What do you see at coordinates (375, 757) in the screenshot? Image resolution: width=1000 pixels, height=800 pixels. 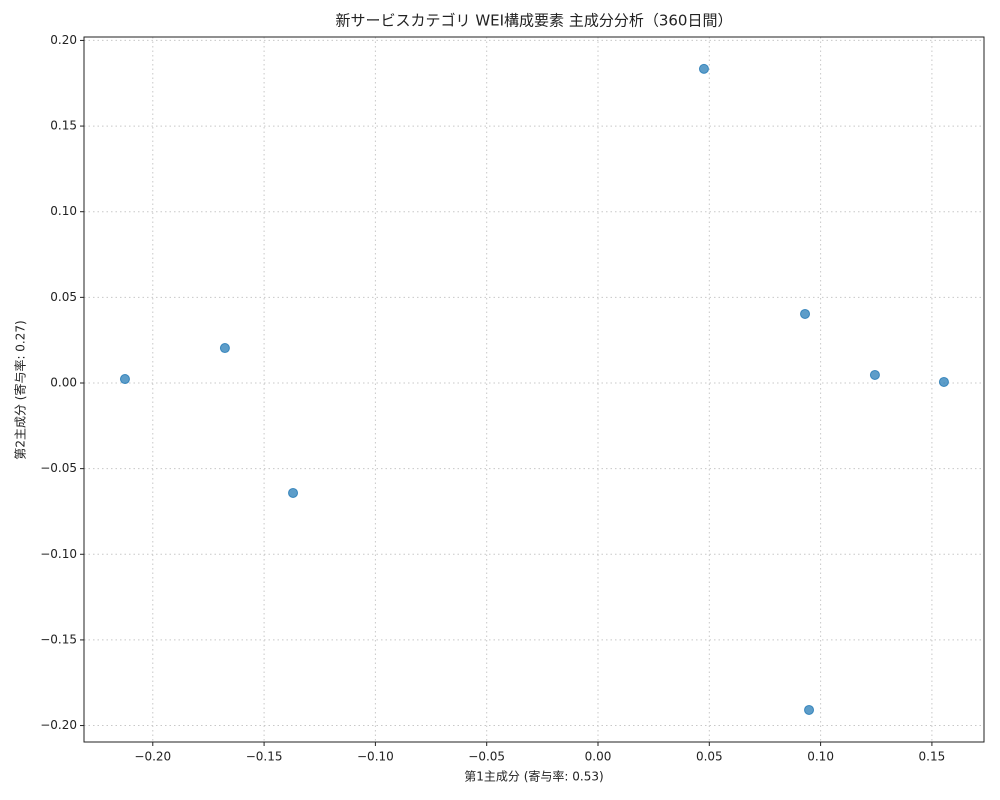 I see `x-tick-label: −0.10` at bounding box center [375, 757].